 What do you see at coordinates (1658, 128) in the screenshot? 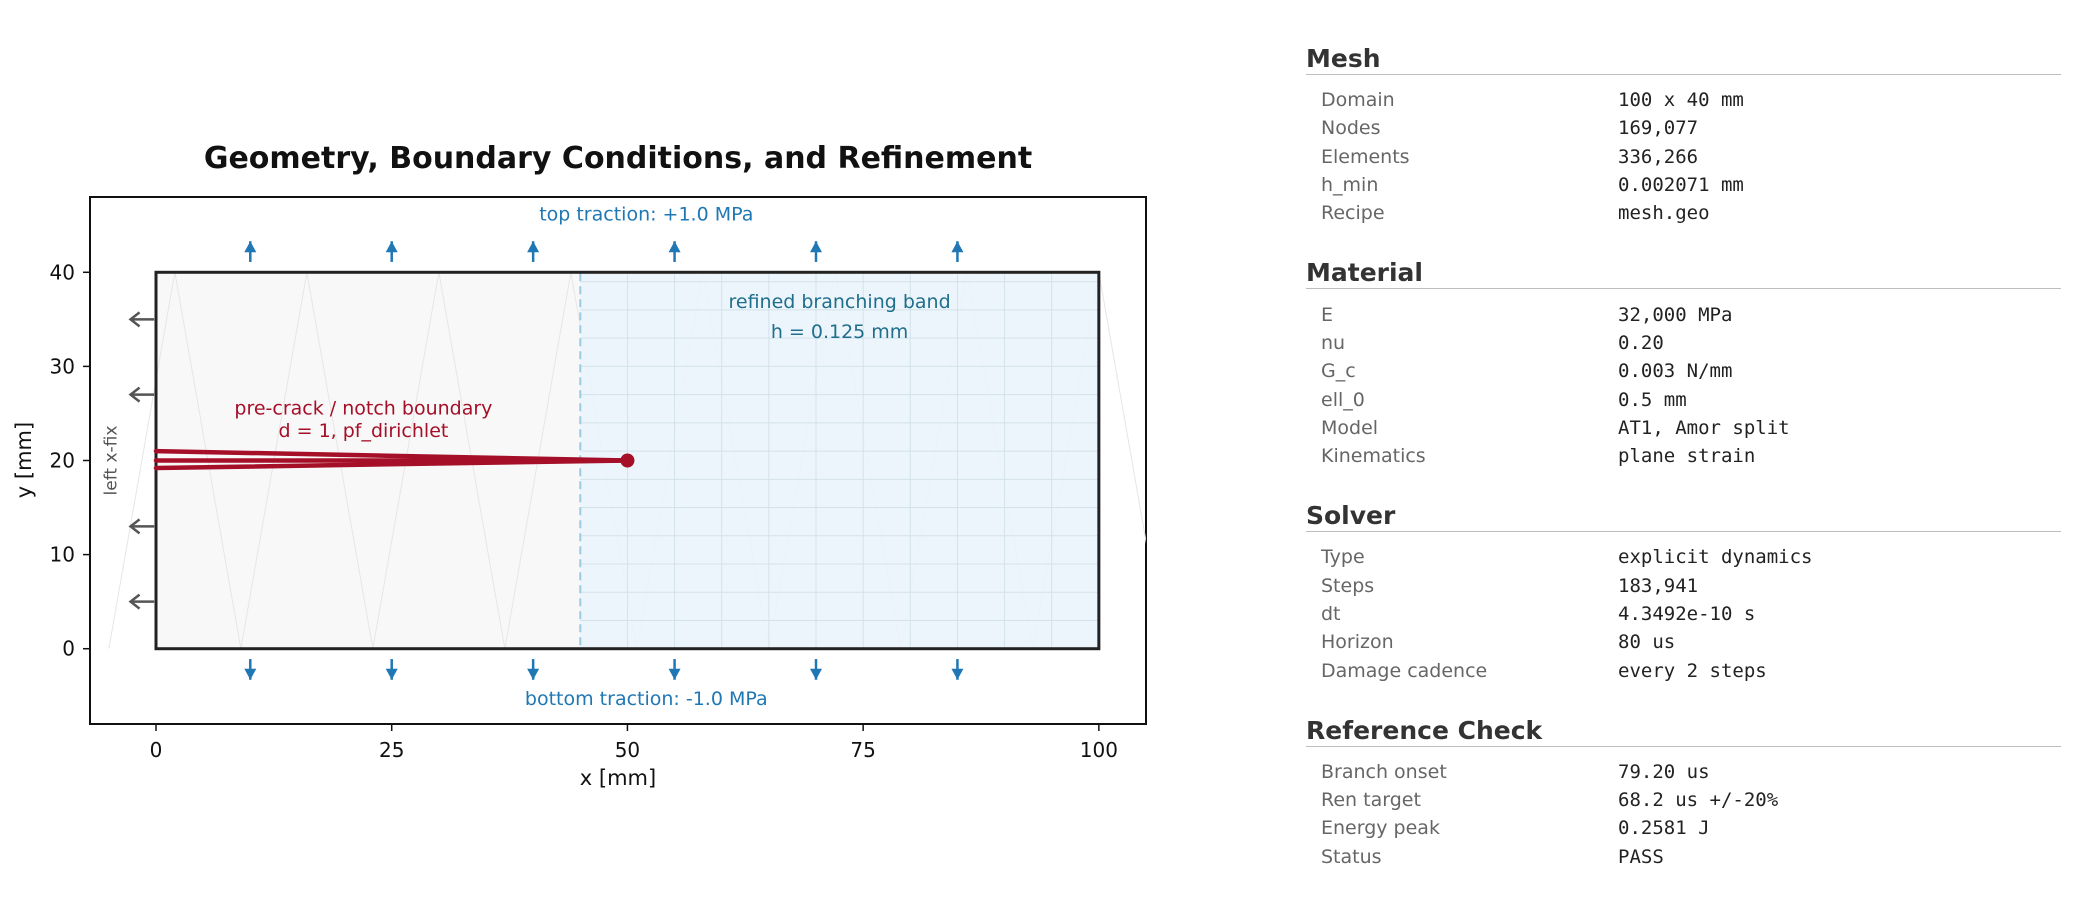
I see `info-row-value: 169,077` at bounding box center [1658, 128].